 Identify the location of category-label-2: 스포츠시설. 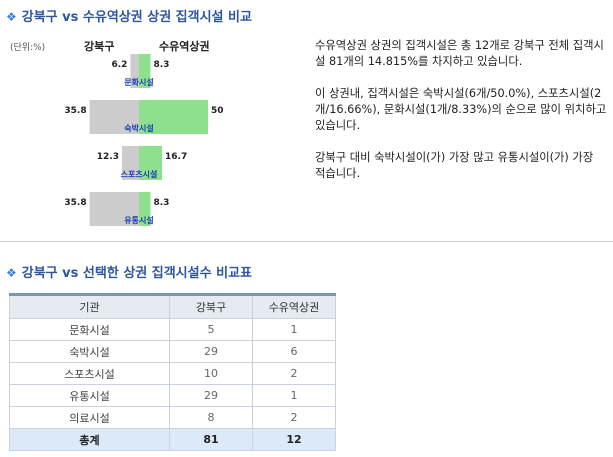
(139, 174).